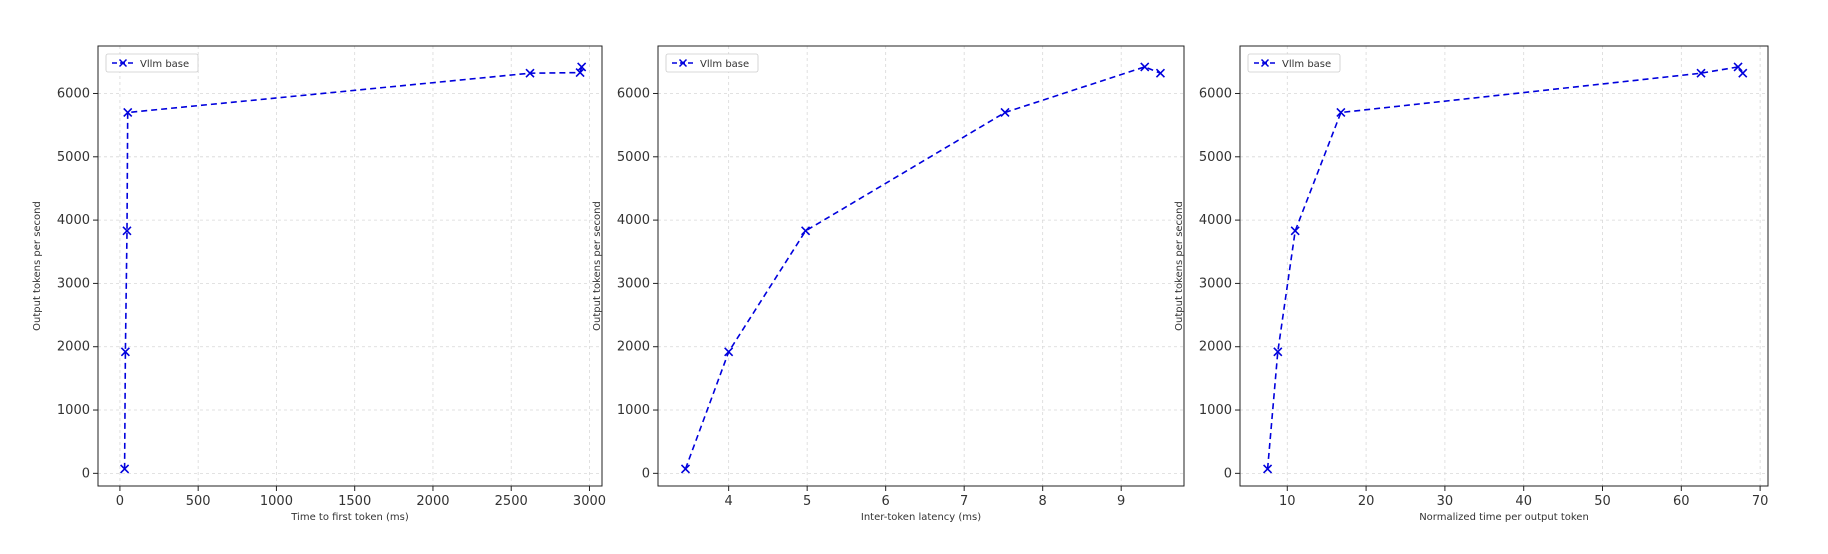  What do you see at coordinates (1504, 517) in the screenshot?
I see `x-axis-label: Normalized time per output token` at bounding box center [1504, 517].